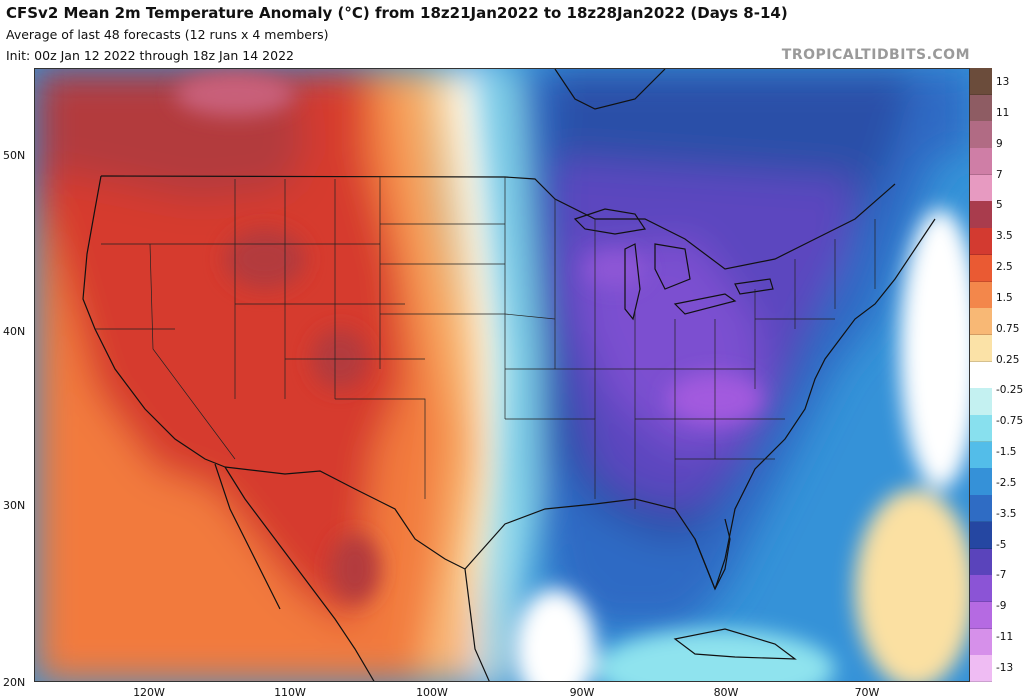 The image size is (1024, 700). Describe the element at coordinates (345, 518) in the screenshot. I see `us-mexico-border` at that location.